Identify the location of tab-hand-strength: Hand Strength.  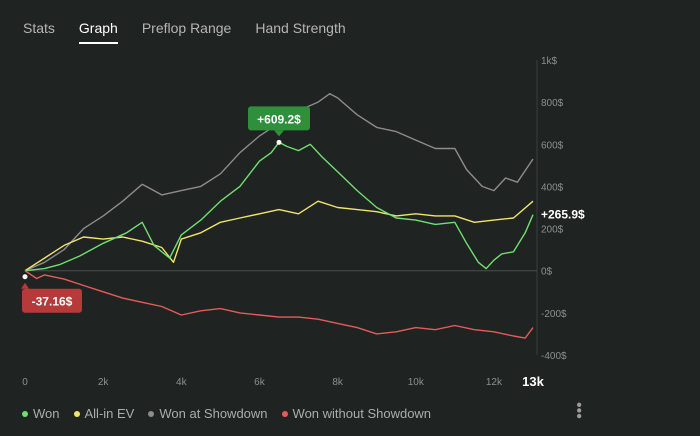
(300, 28).